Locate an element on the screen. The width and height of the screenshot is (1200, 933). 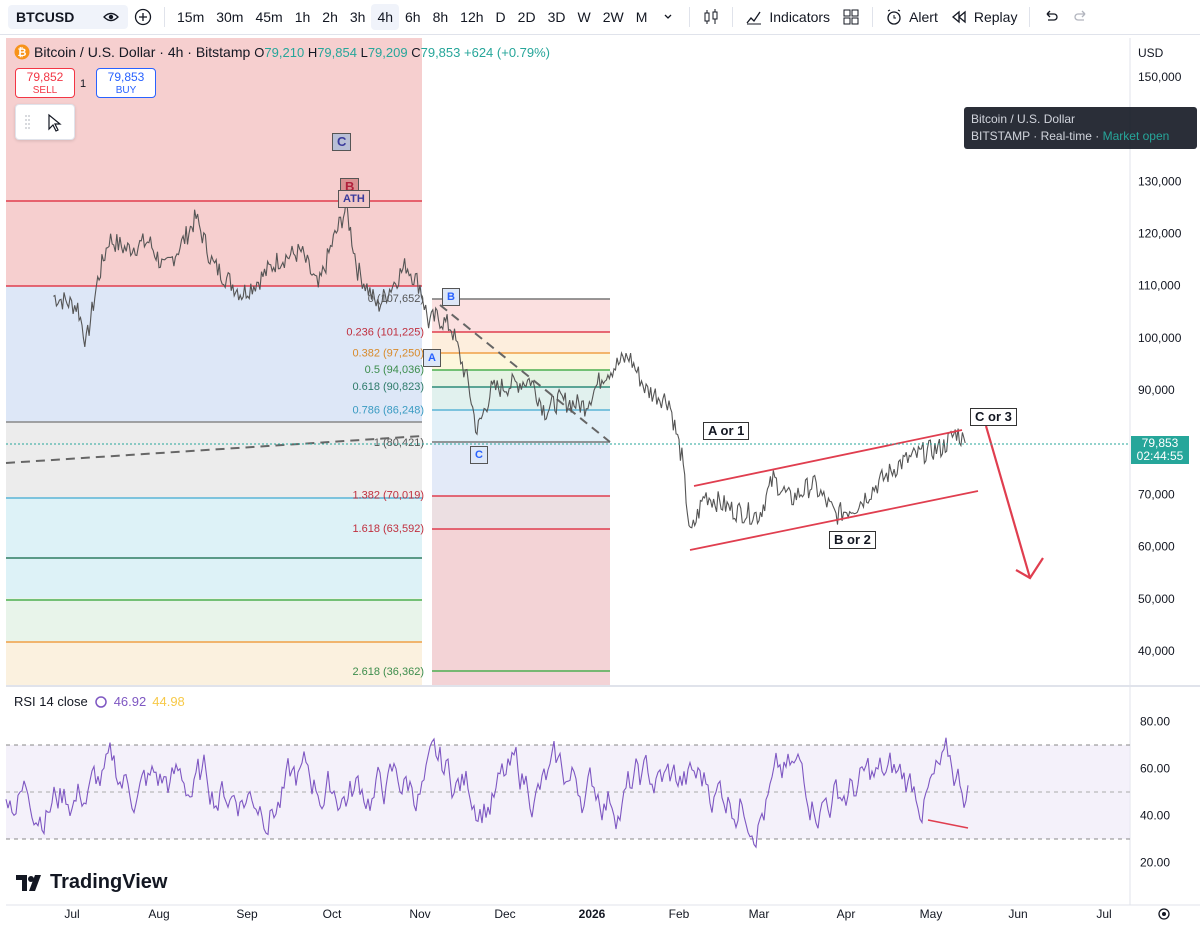
rsi-divergence-line is located at coordinates (948, 824).